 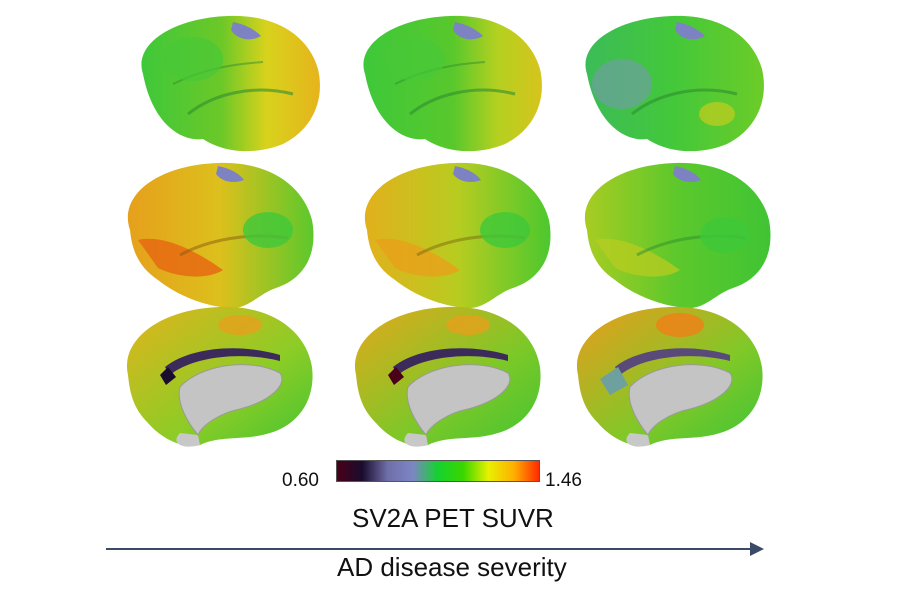 What do you see at coordinates (447, 376) in the screenshot?
I see `brain-row3-stage2` at bounding box center [447, 376].